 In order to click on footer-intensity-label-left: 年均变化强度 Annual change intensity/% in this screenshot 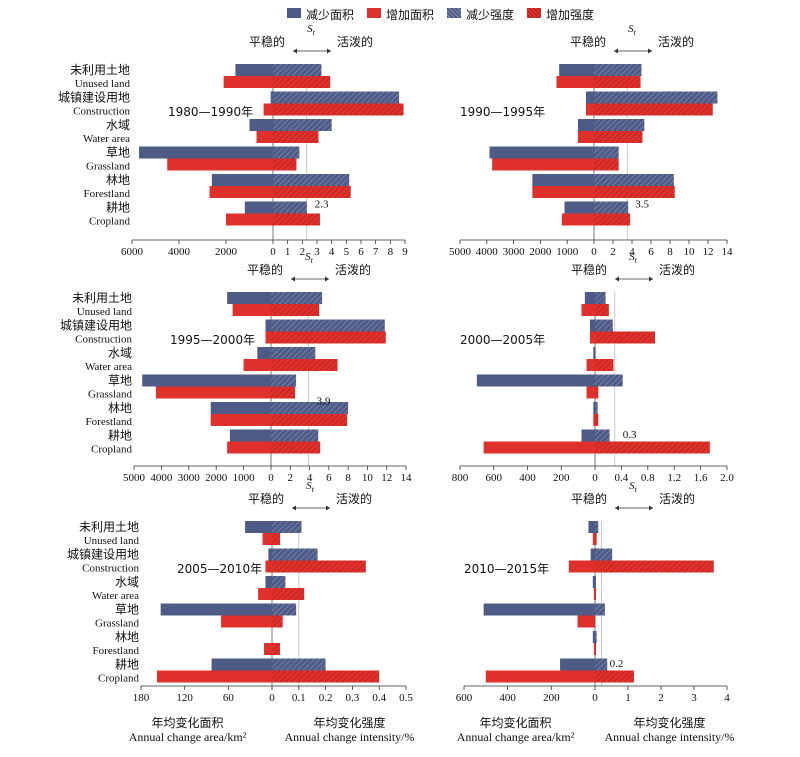, I will do `click(349, 730)`.